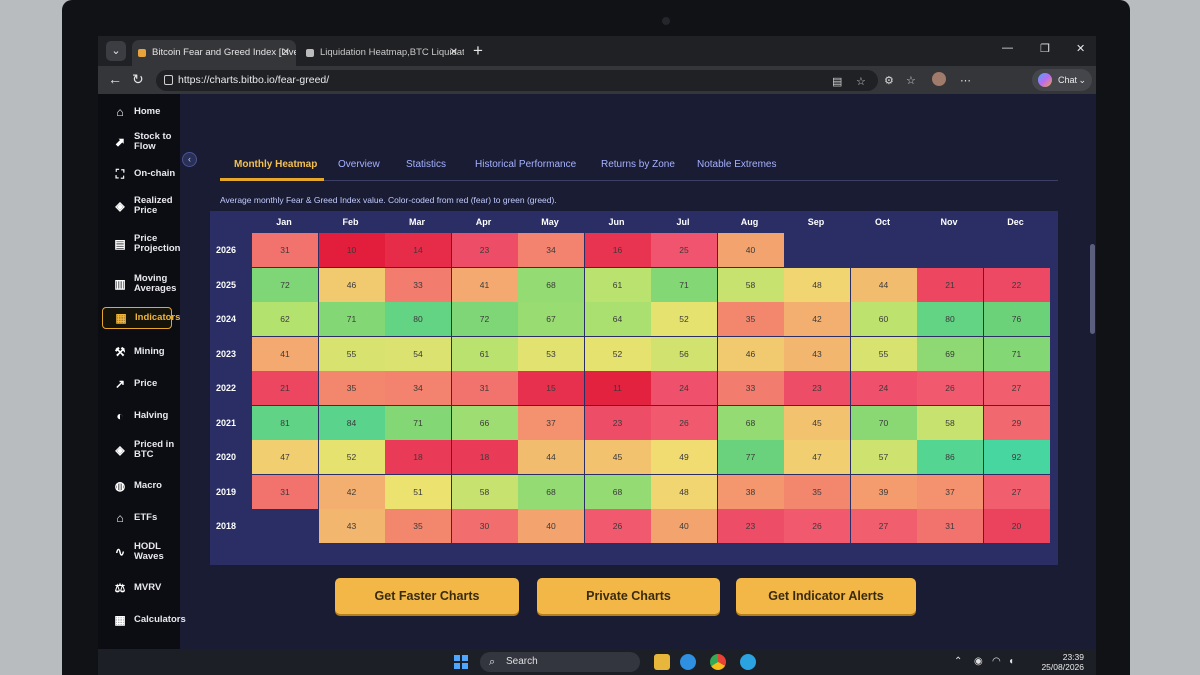 This screenshot has width=1200, height=675. I want to click on sidebar-item-priced-in-btc: ◈ Priced in BTC, so click(140, 450).